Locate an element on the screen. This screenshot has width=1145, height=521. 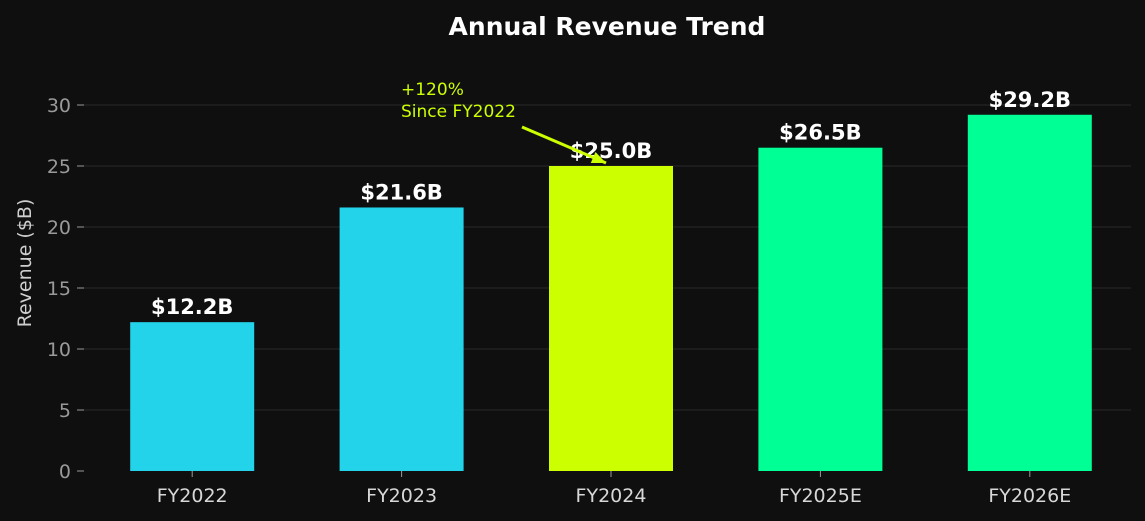
data-label: $25.0B is located at coordinates (611, 151).